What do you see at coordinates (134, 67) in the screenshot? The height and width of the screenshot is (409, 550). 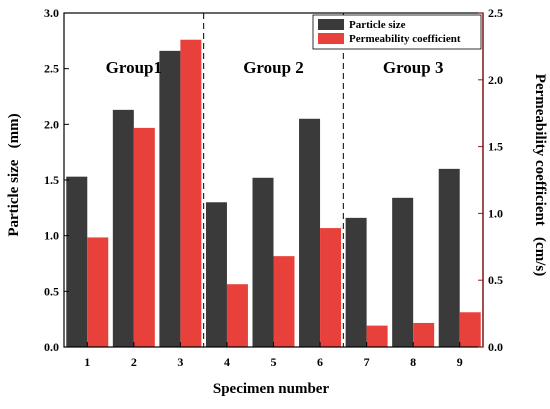 I see `group-label-1: Group1` at bounding box center [134, 67].